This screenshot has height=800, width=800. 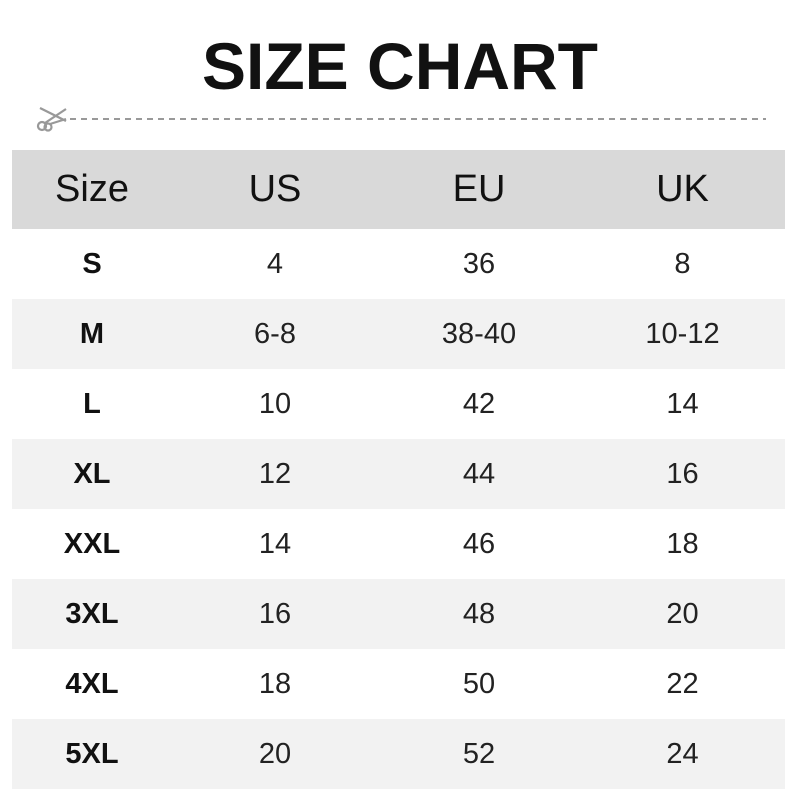 I want to click on table-row: S 4 36 8, so click(x=398, y=264).